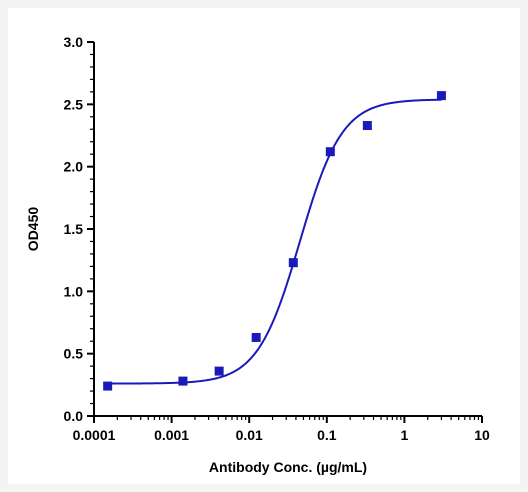 The height and width of the screenshot is (492, 528). I want to click on y-tick-label: 0.5, so click(74, 354).